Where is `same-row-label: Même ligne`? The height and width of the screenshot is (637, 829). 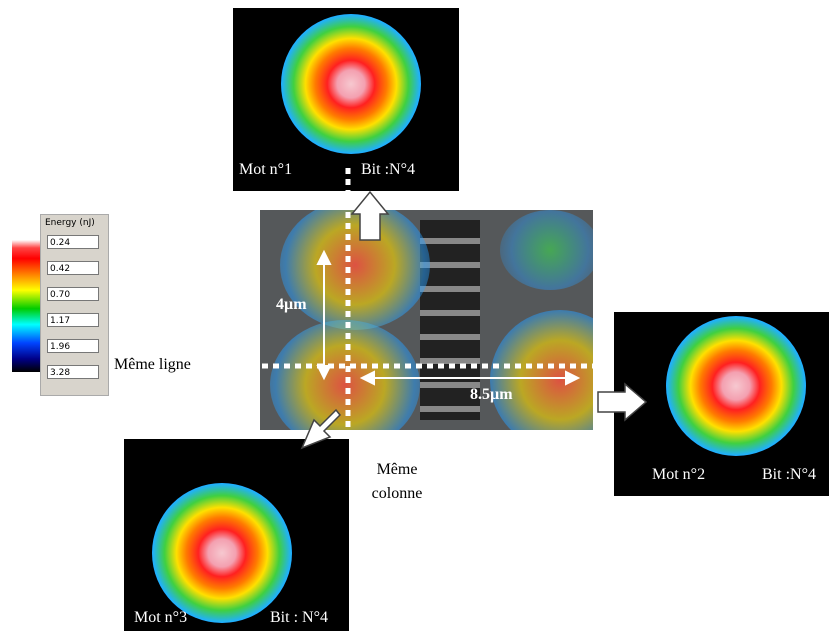
same-row-label: Même ligne is located at coordinates (152, 364).